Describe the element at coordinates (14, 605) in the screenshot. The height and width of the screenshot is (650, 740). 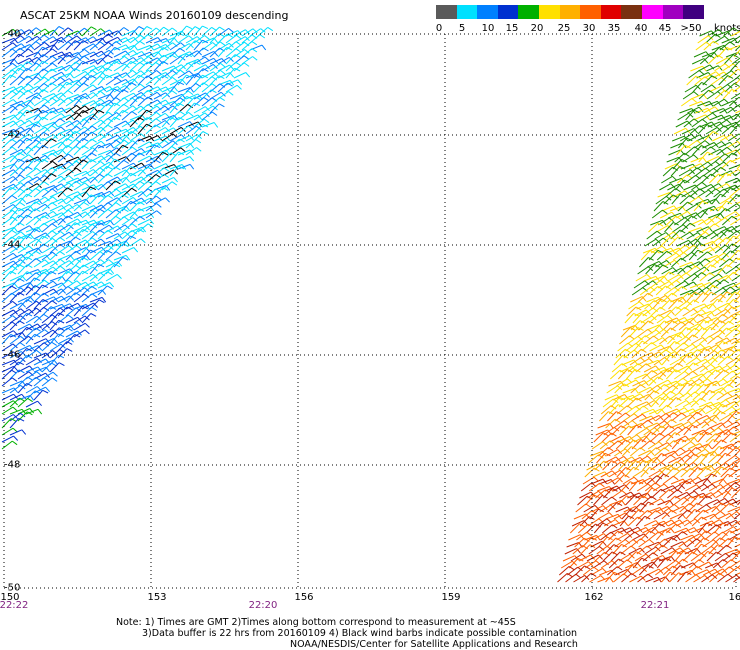
I see `pass-time-label: 22:22` at that location.